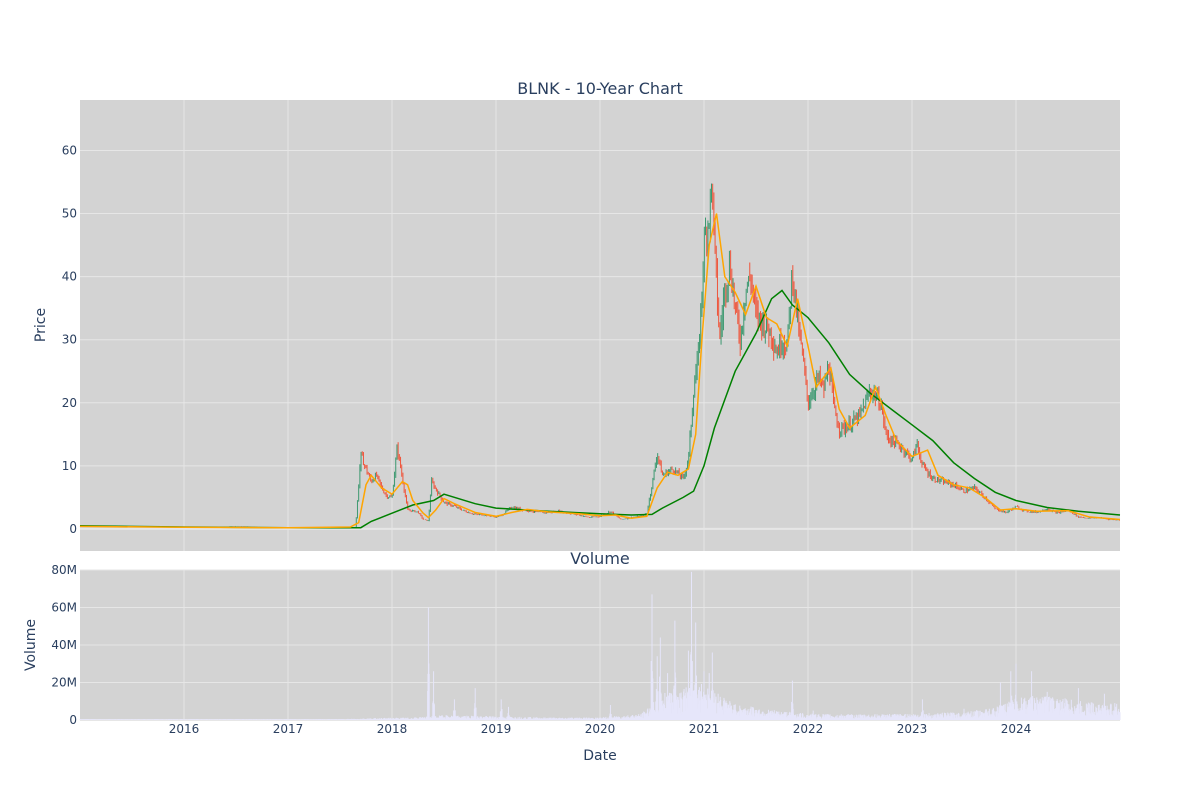  I want to click on x-tick-label: 2017, so click(288, 729).